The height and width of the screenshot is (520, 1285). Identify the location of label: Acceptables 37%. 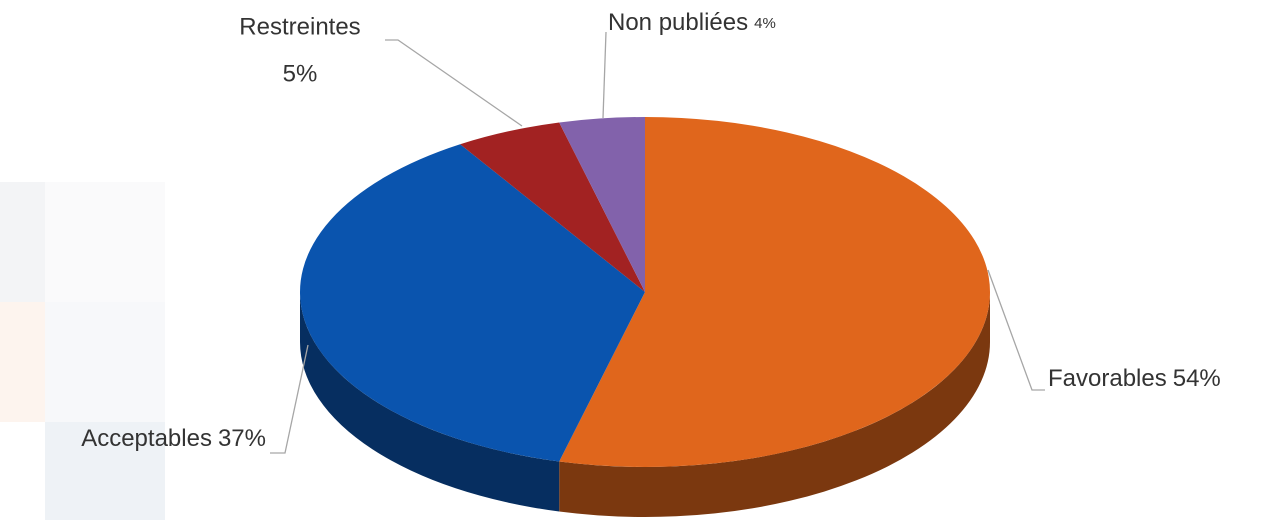
(173, 438).